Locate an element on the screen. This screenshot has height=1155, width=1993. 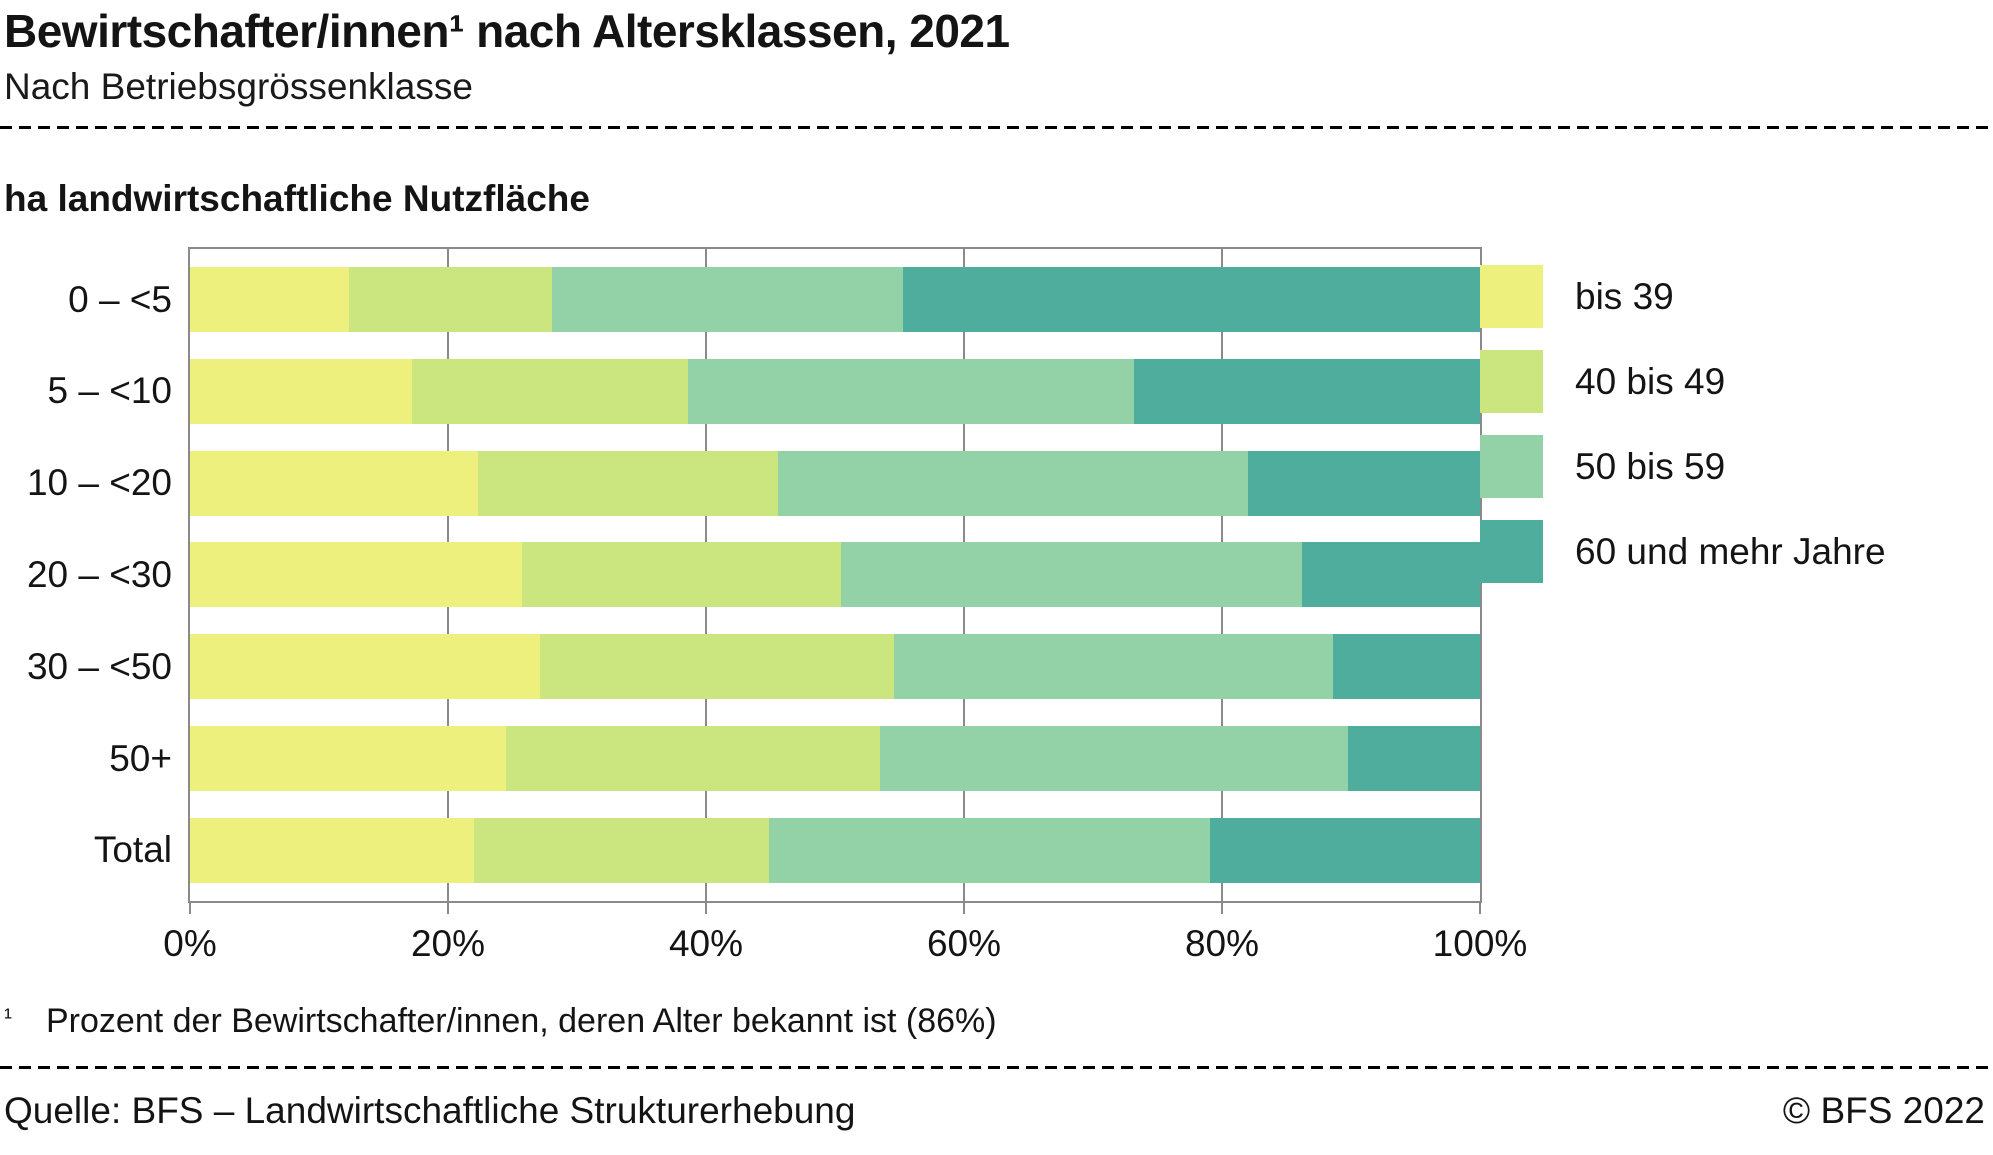
bottom-divider is located at coordinates (996, 1067).